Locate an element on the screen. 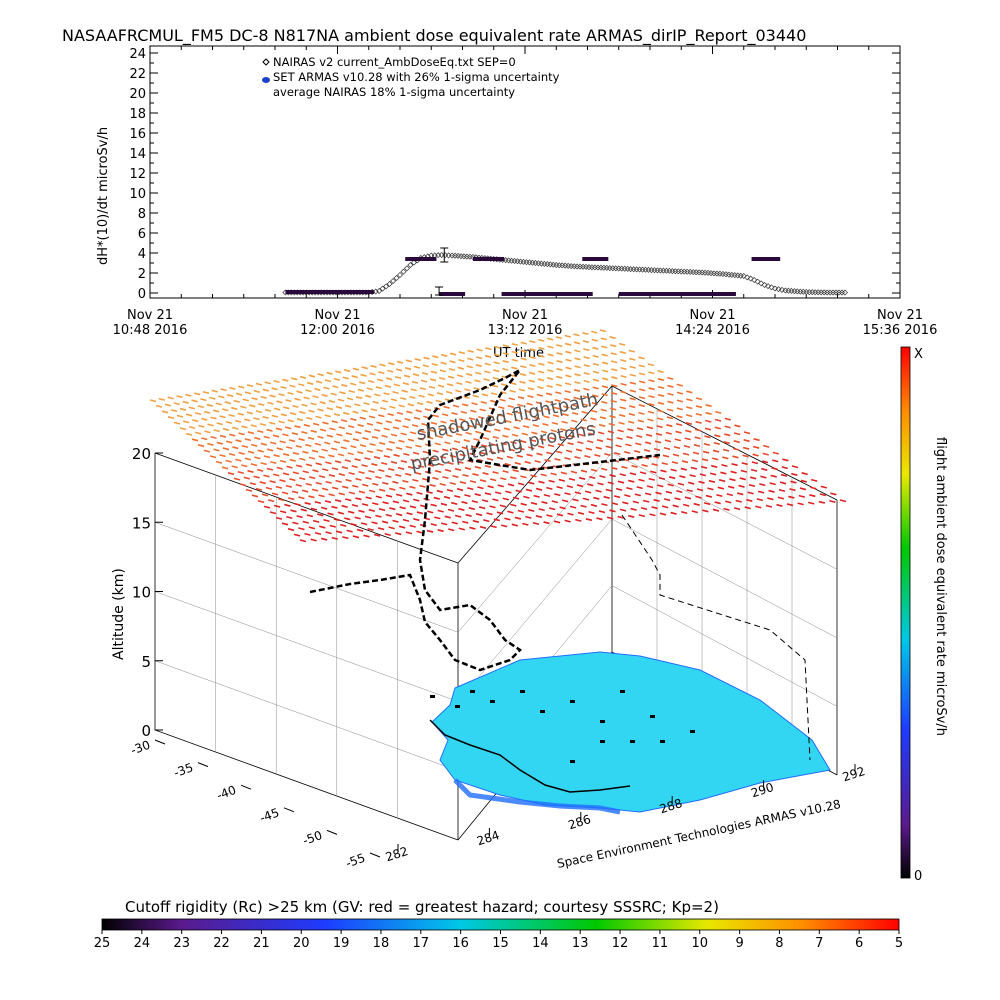 The height and width of the screenshot is (1000, 1000). grid-line is located at coordinates (306, 715).